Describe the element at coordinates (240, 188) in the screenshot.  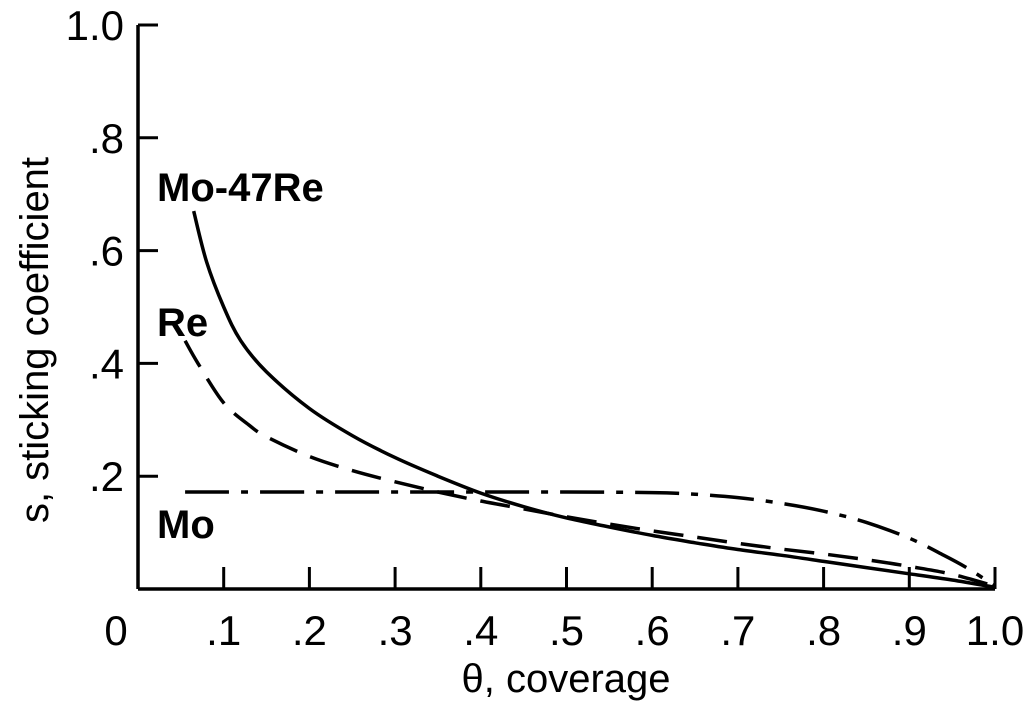
I see `series-label-mo-47re: Mo-47Re` at that location.